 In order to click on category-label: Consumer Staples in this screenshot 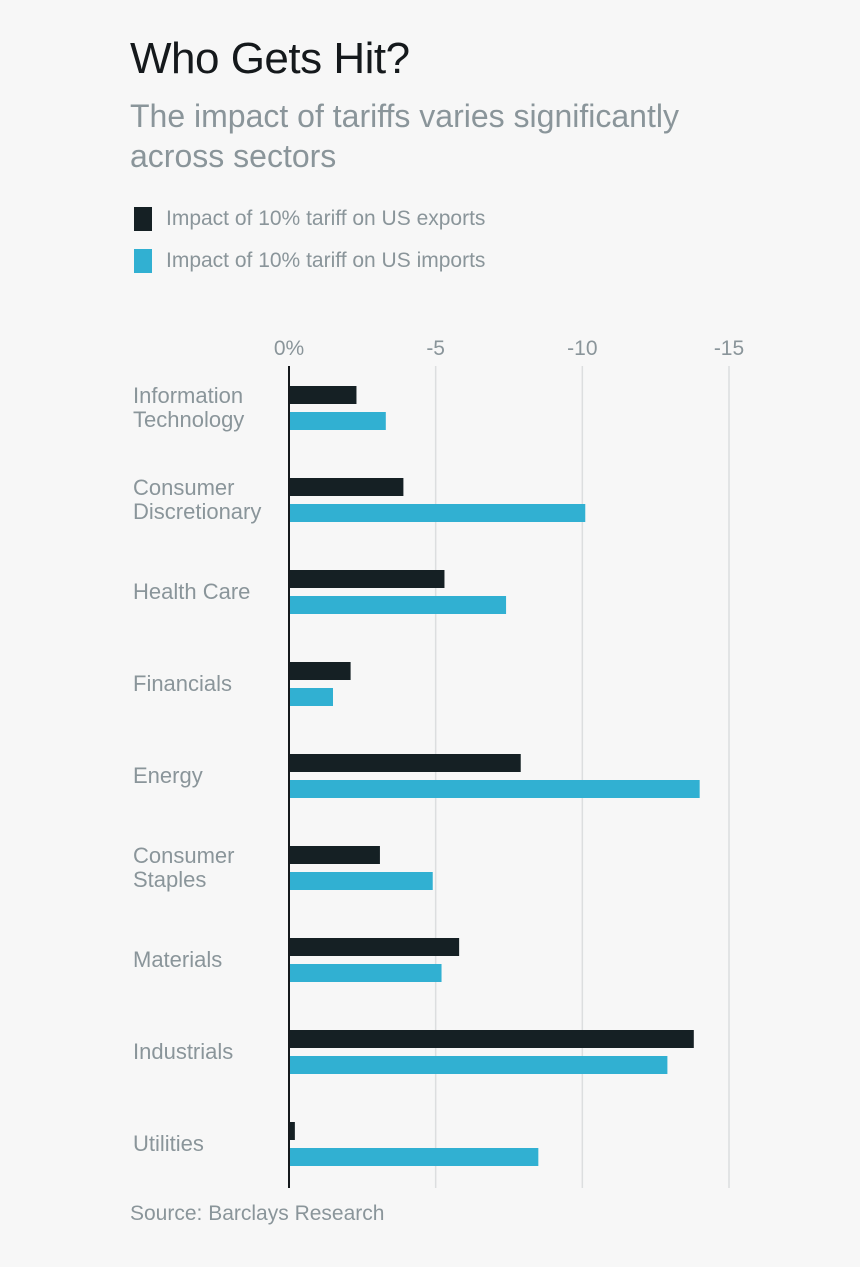, I will do `click(208, 868)`.